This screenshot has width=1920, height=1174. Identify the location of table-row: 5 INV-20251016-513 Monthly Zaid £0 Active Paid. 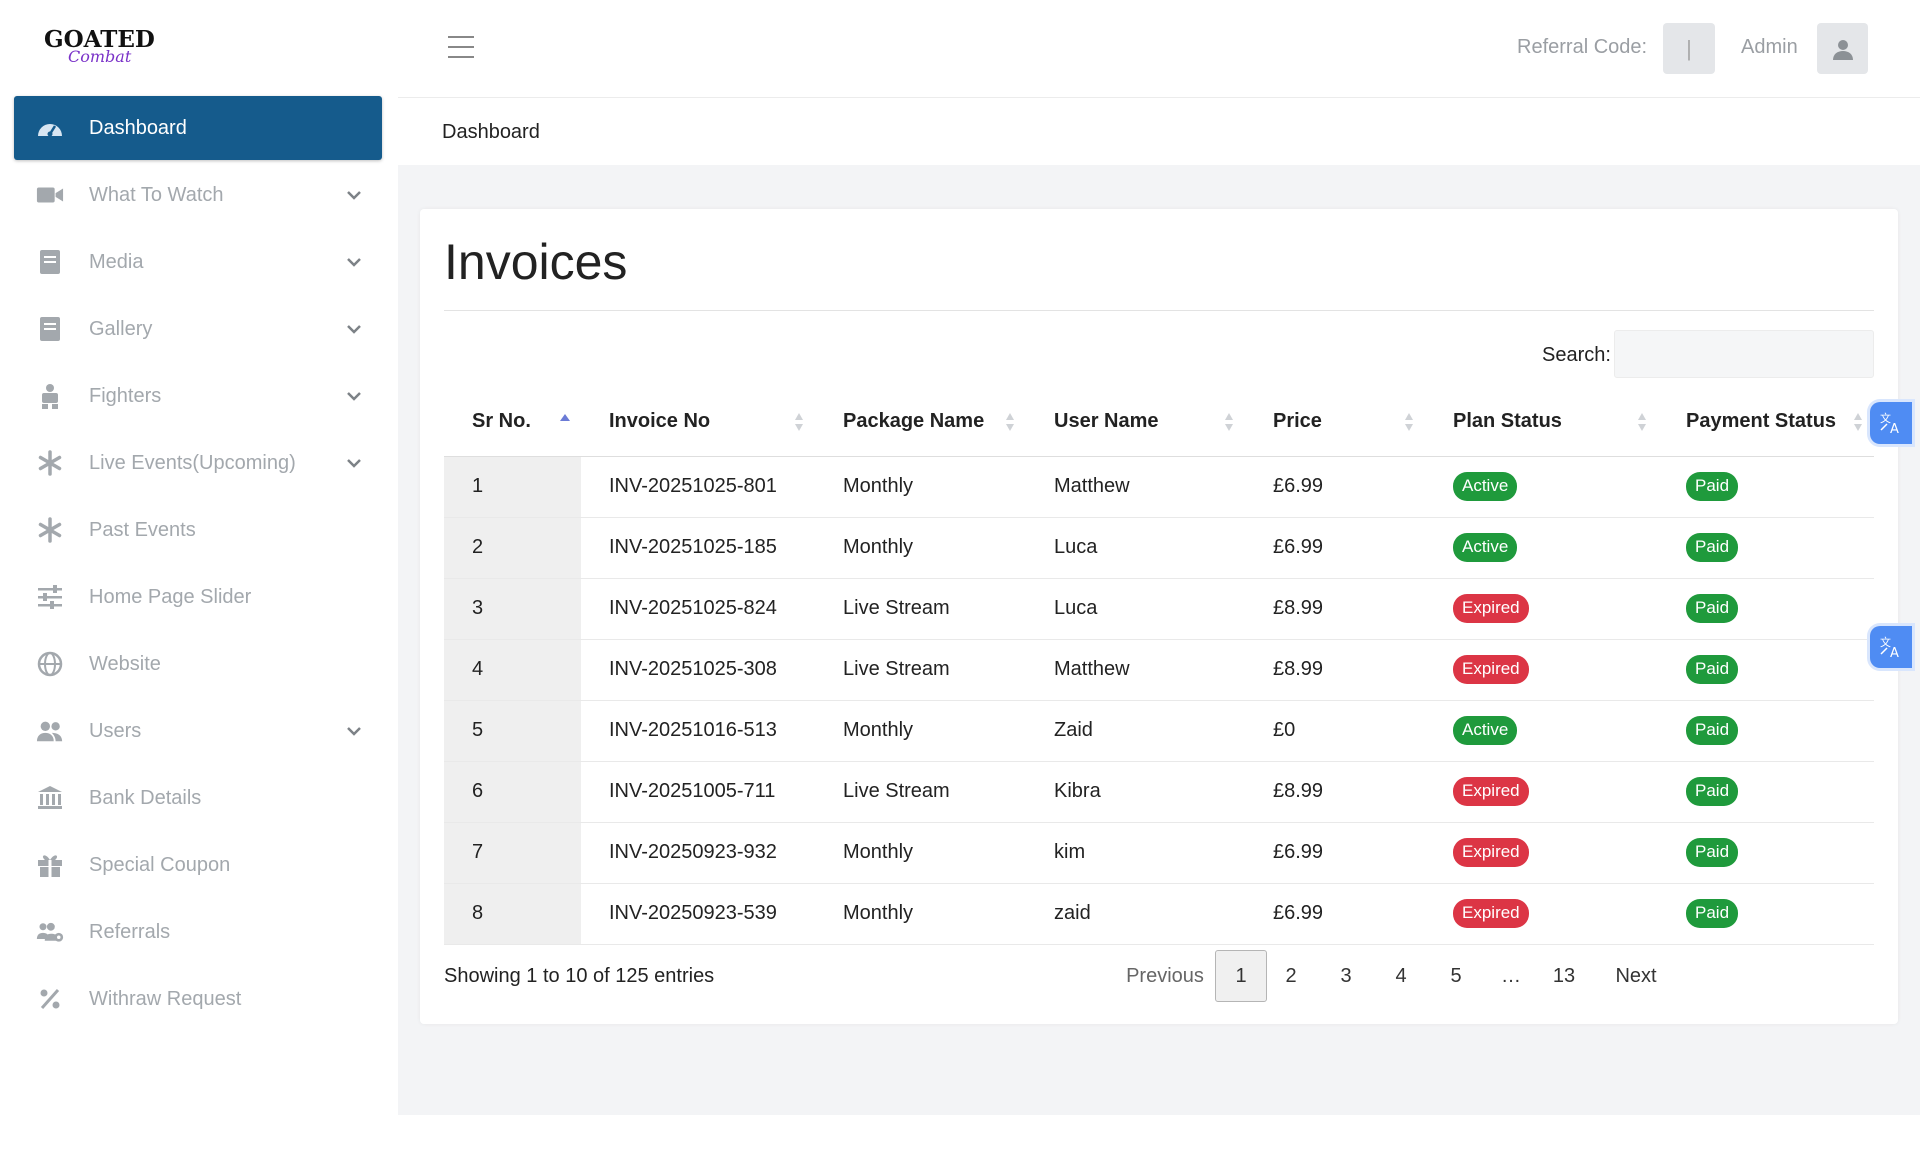
(1159, 731).